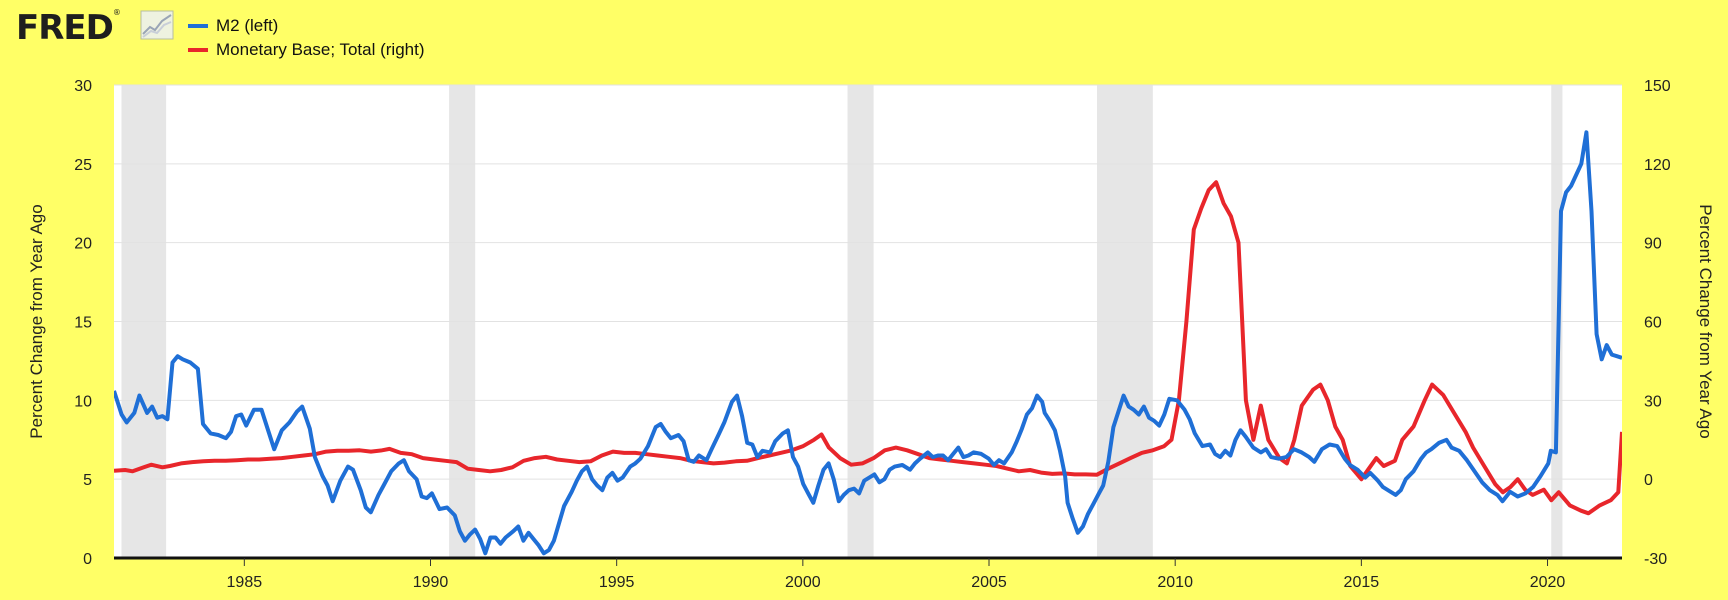 Image resolution: width=1728 pixels, height=600 pixels. What do you see at coordinates (1362, 582) in the screenshot?
I see `x-tick-label: 2015` at bounding box center [1362, 582].